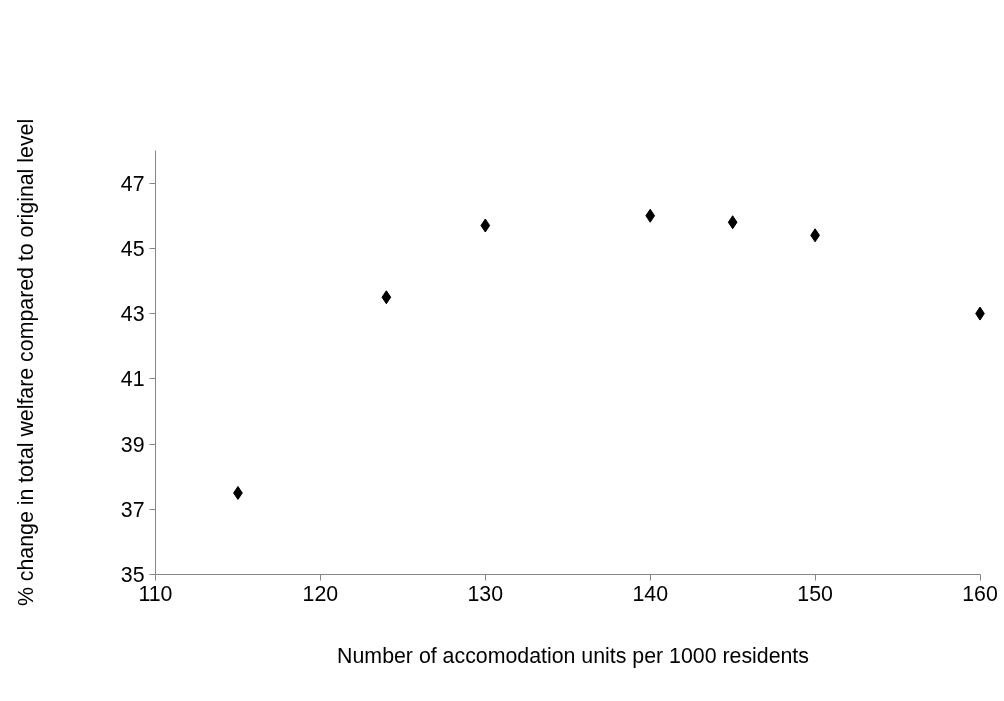 The image size is (1004, 701). I want to click on x-tick-label: 150, so click(815, 593).